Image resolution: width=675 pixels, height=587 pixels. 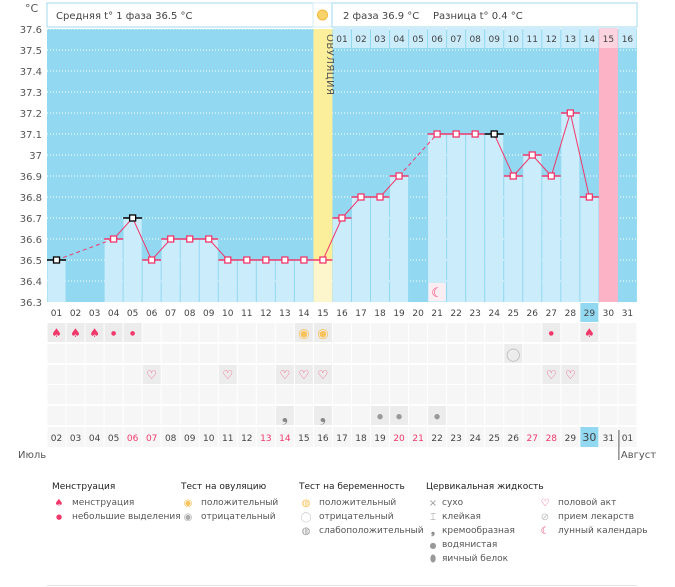 I want to click on cycle-day-header: 03, so click(x=379, y=40).